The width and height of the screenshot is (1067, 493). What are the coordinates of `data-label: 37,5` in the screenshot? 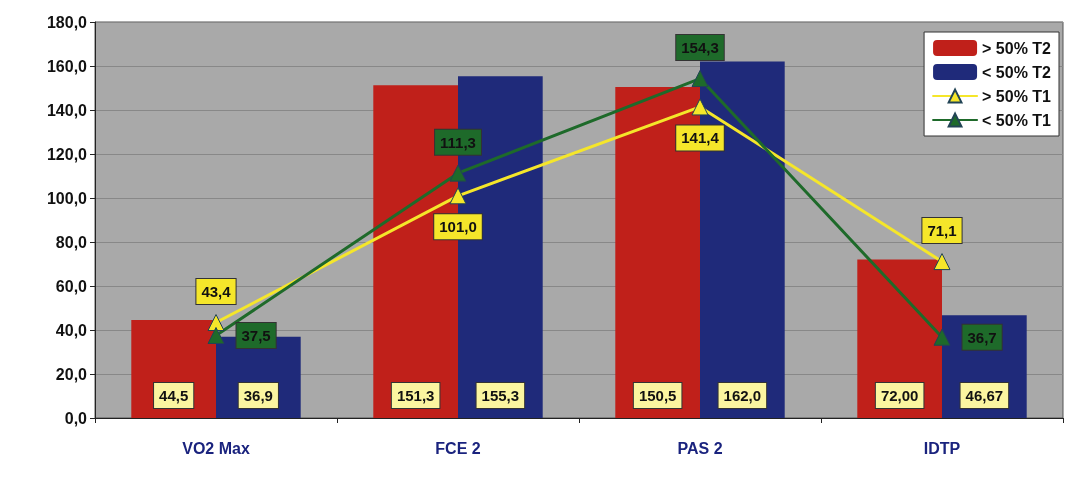 It's located at (256, 335).